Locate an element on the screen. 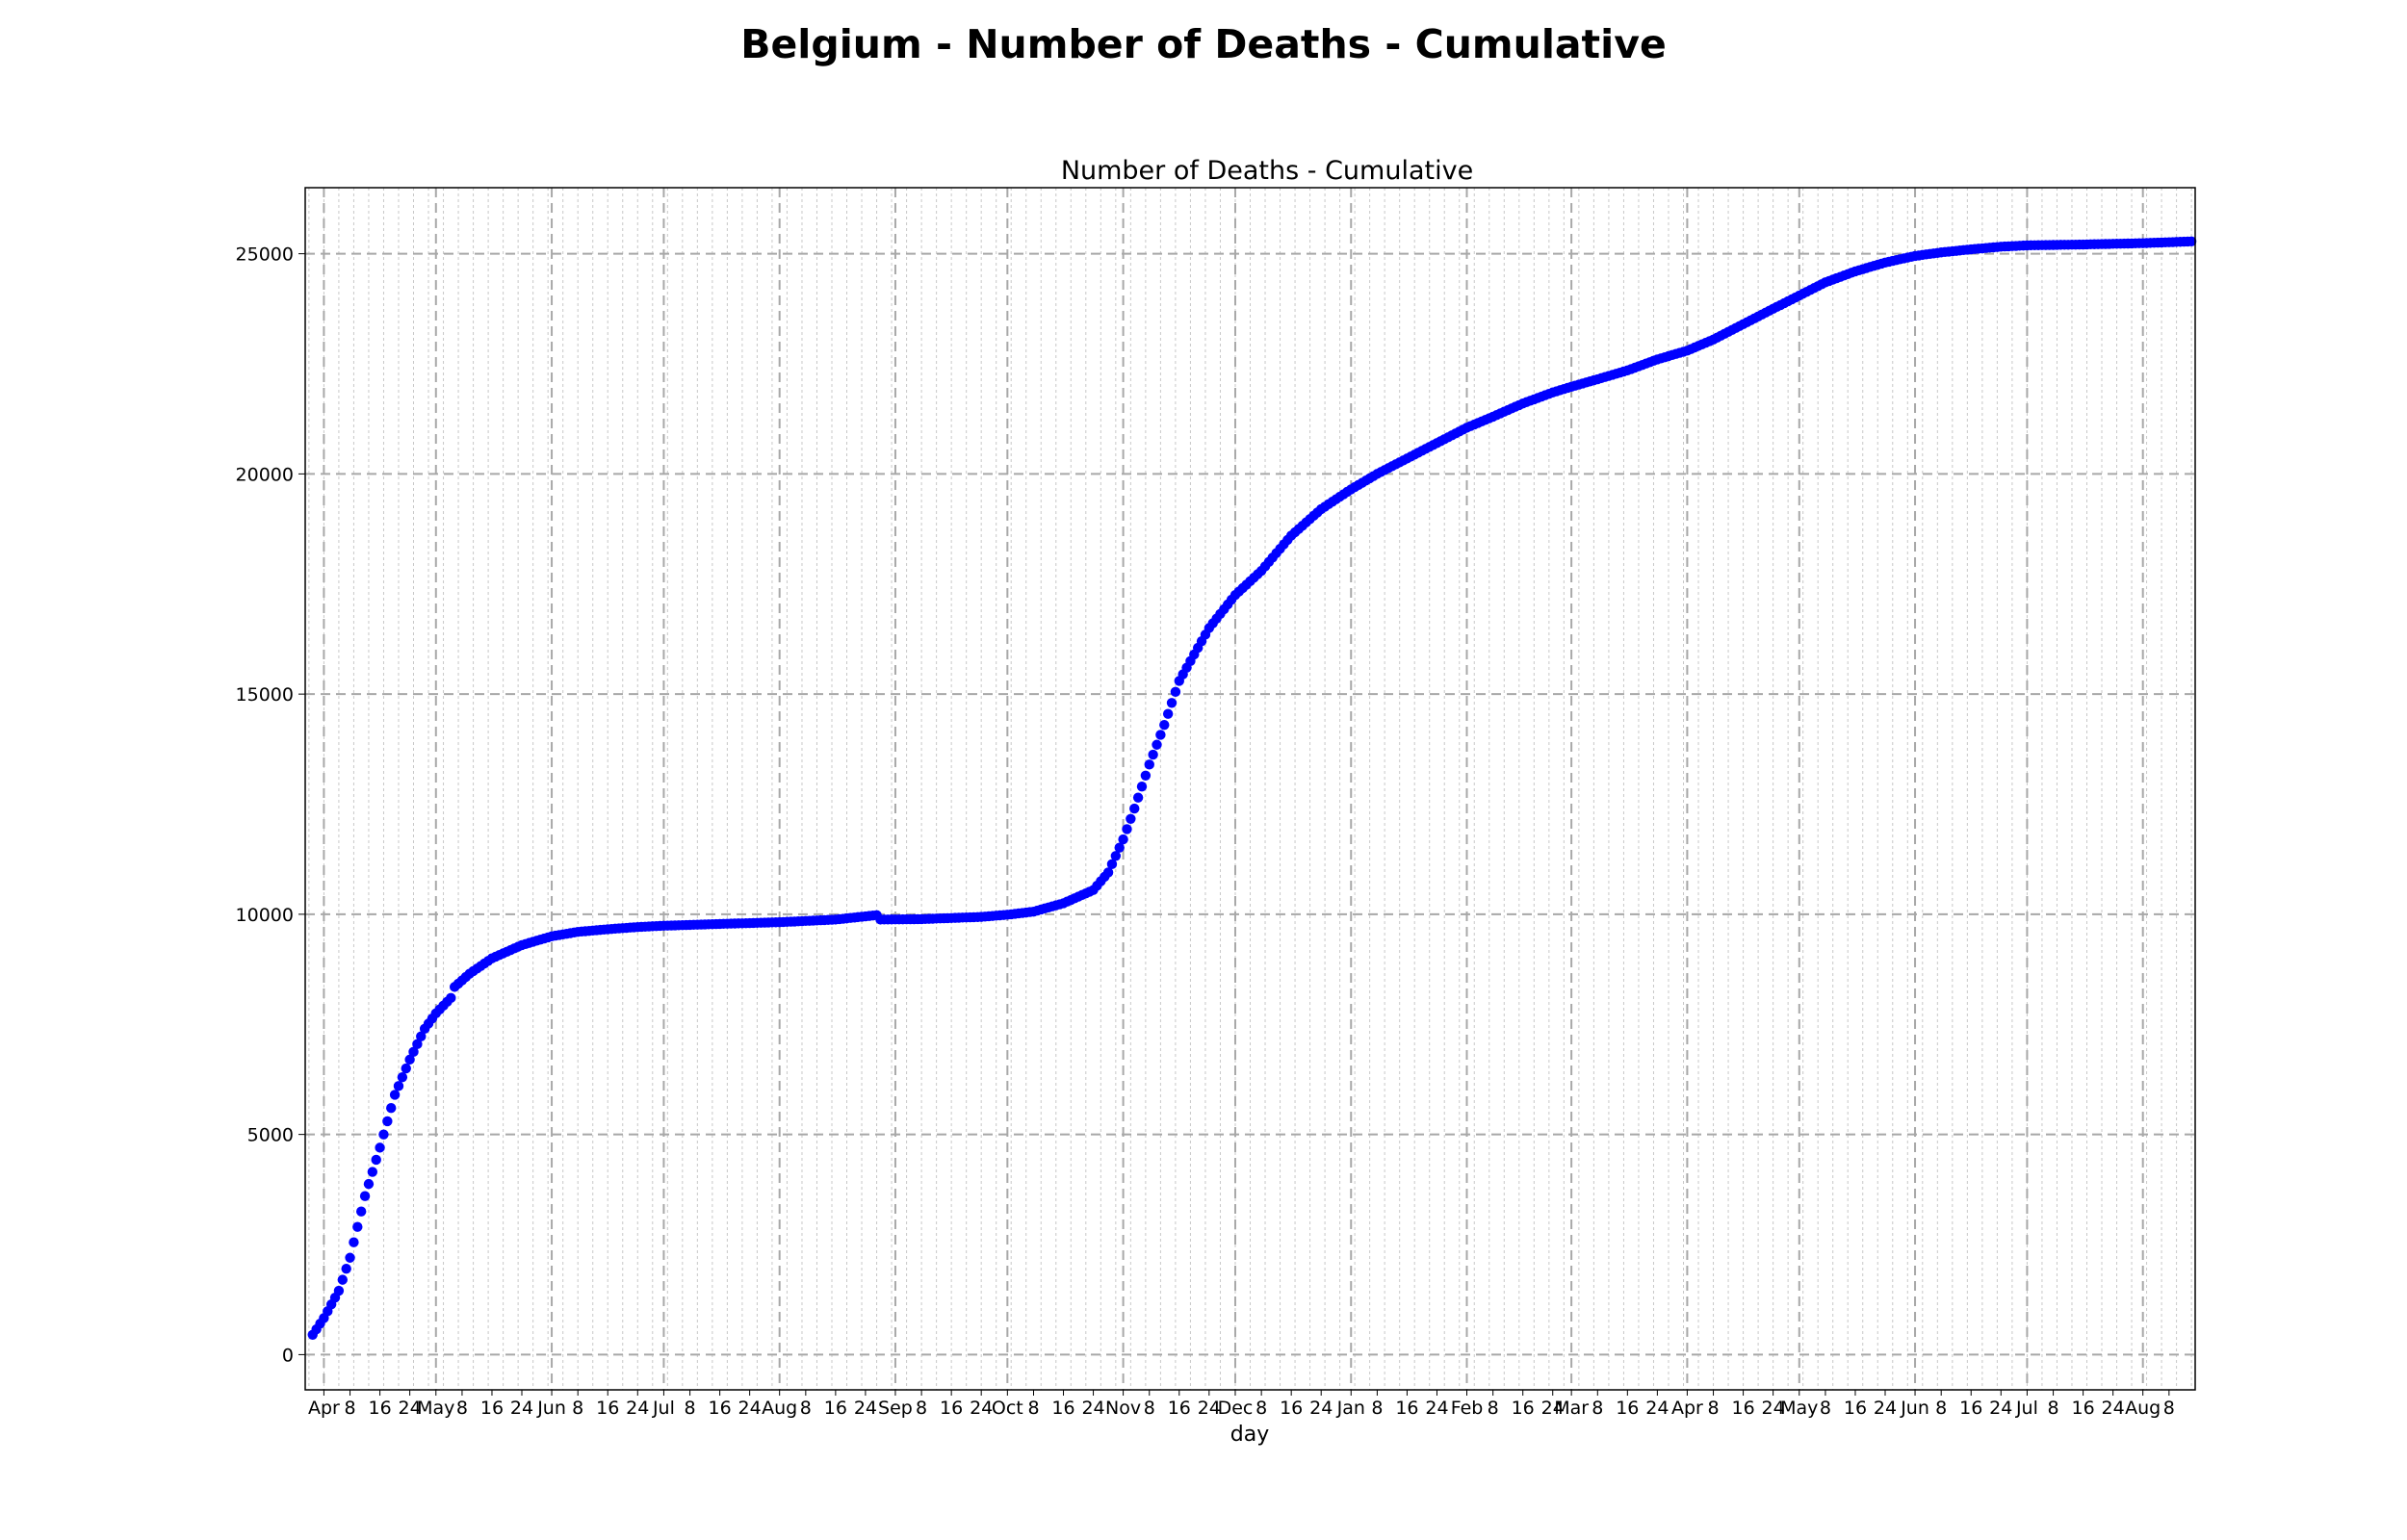  x-tick-label: Oct is located at coordinates (1007, 1408).